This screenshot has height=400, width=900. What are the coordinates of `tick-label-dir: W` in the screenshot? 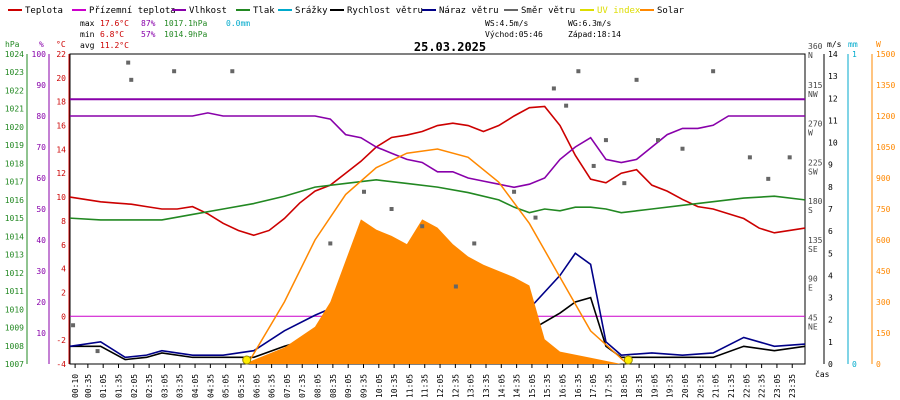 It's located at (810, 133).